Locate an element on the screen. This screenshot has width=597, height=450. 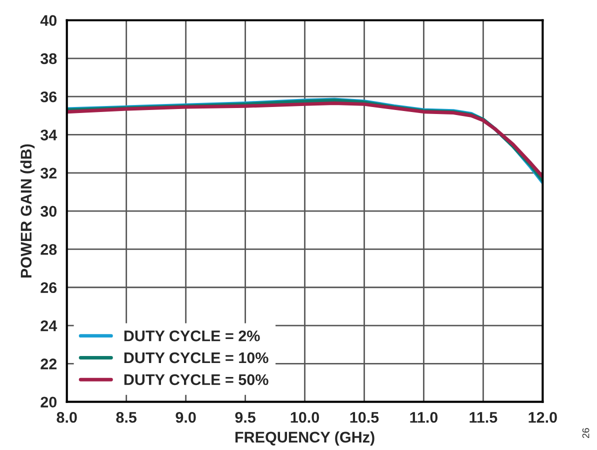
x-tick-label: 8.5 is located at coordinates (126, 417).